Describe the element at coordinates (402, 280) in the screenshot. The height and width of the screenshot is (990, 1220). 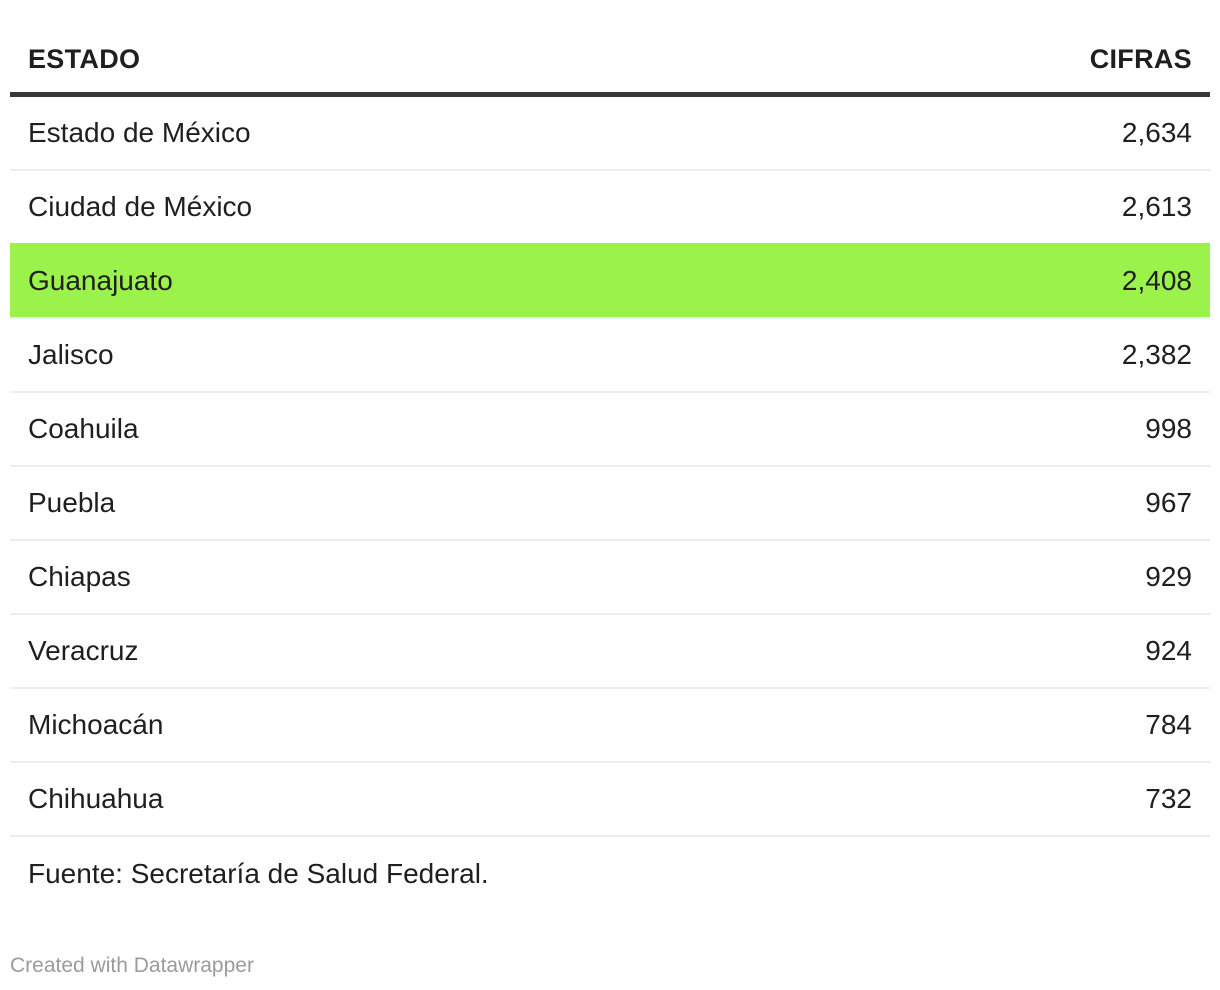
I see `estado-cell: Guanajuato` at that location.